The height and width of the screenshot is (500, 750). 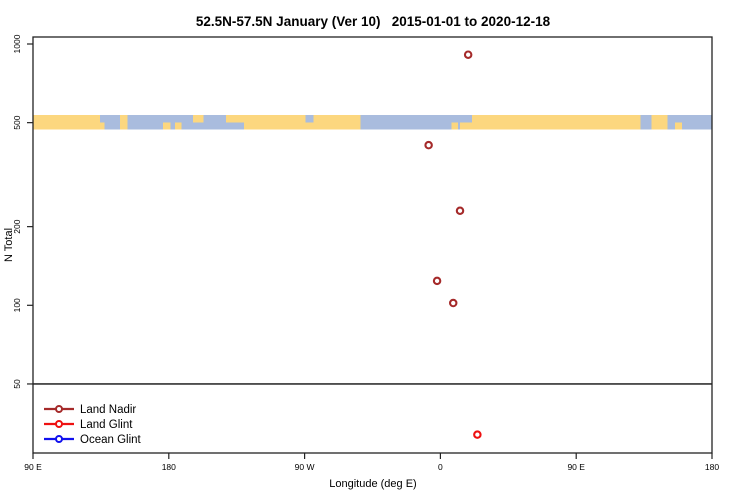 What do you see at coordinates (9, 245) in the screenshot?
I see `y-axis-label: N Total` at bounding box center [9, 245].